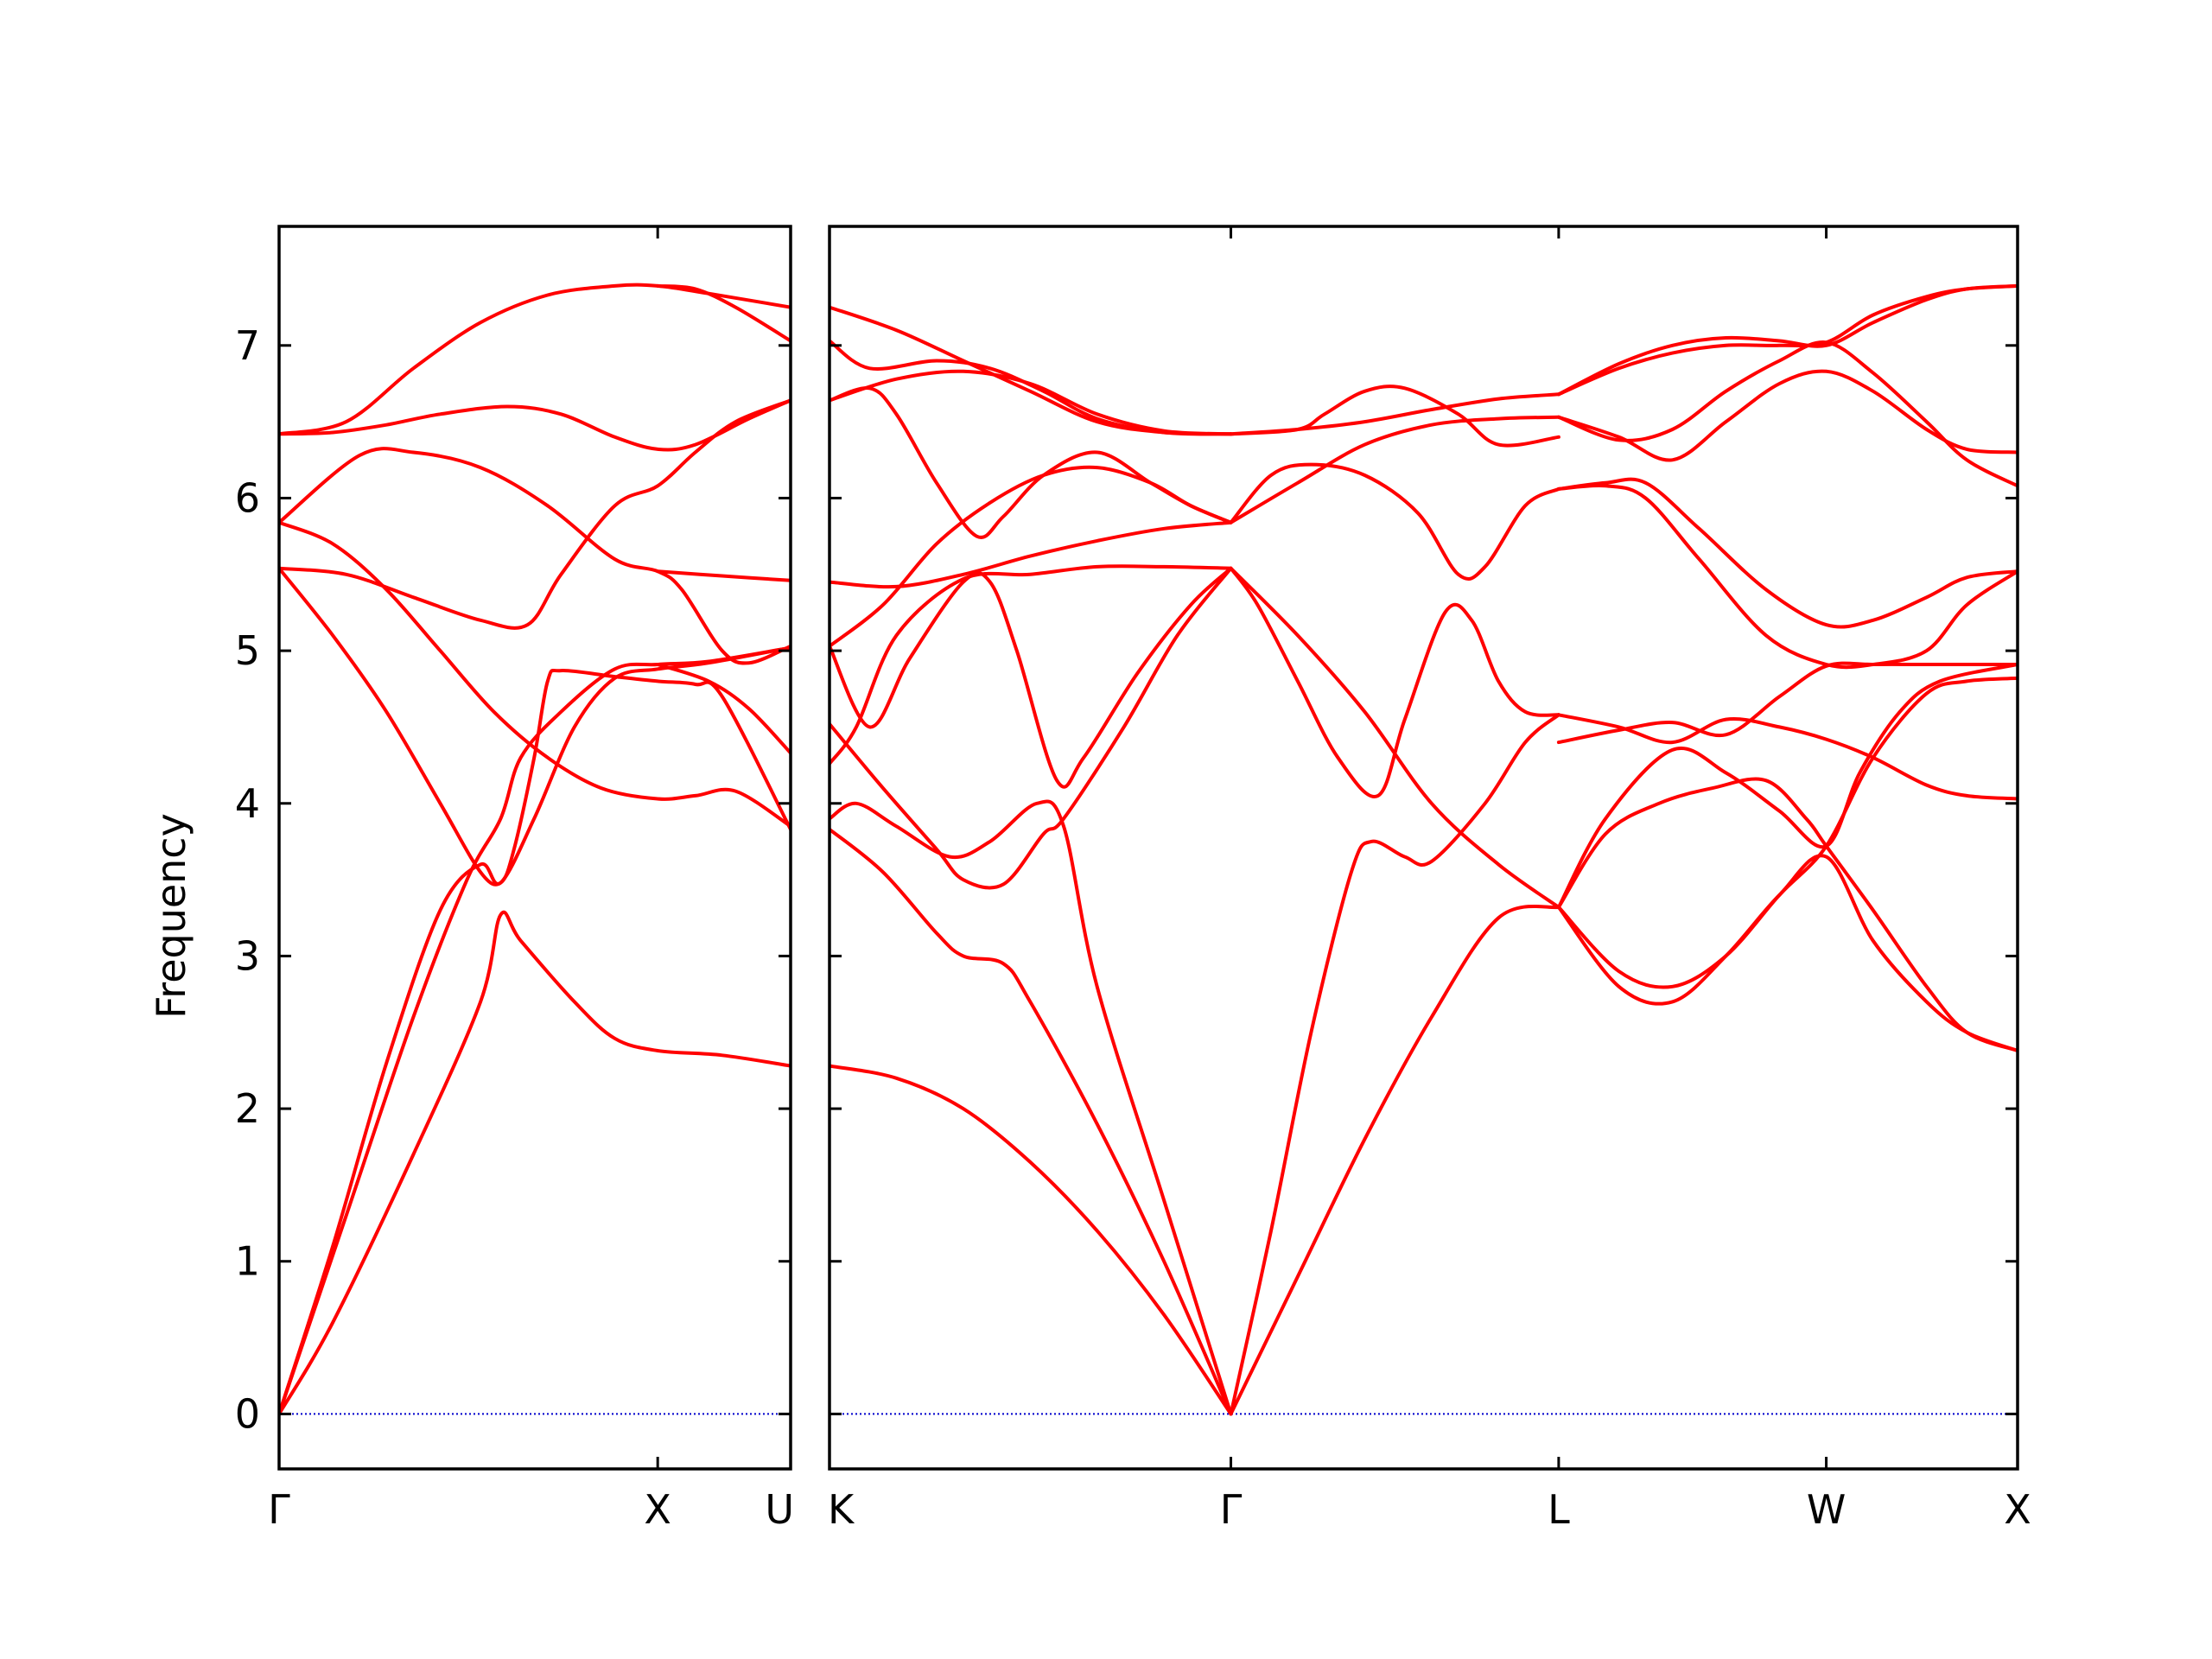 The image size is (2212, 1659). Describe the element at coordinates (247, 345) in the screenshot. I see `y-tick-label: 7` at that location.